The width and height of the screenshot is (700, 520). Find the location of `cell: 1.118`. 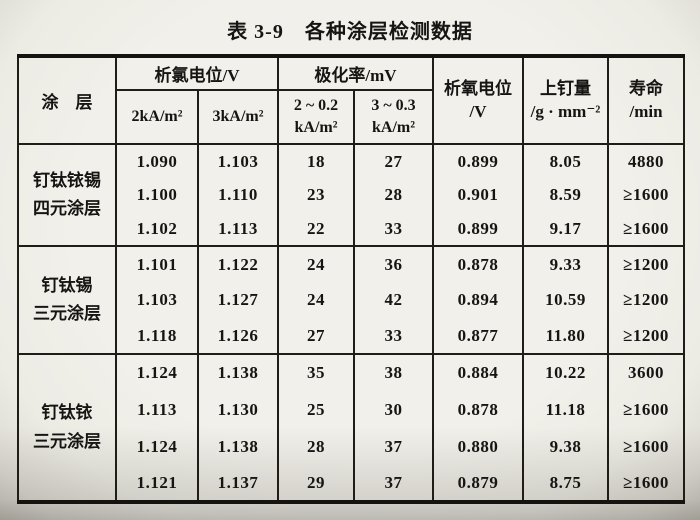

cell: 1.118 is located at coordinates (157, 336).